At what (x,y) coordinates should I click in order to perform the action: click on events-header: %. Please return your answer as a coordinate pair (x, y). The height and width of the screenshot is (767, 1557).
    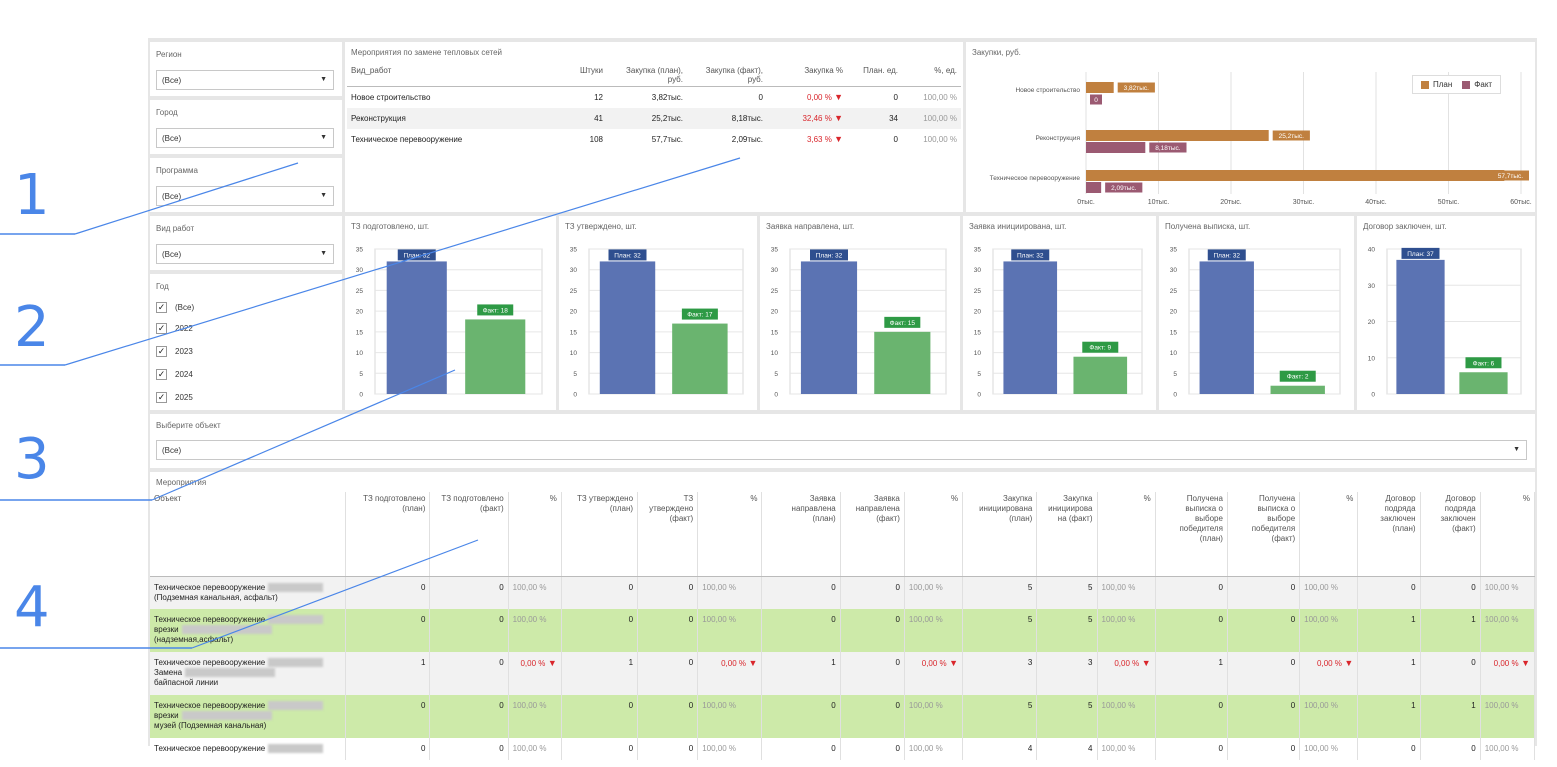
    Looking at the image, I should click on (1508, 534).